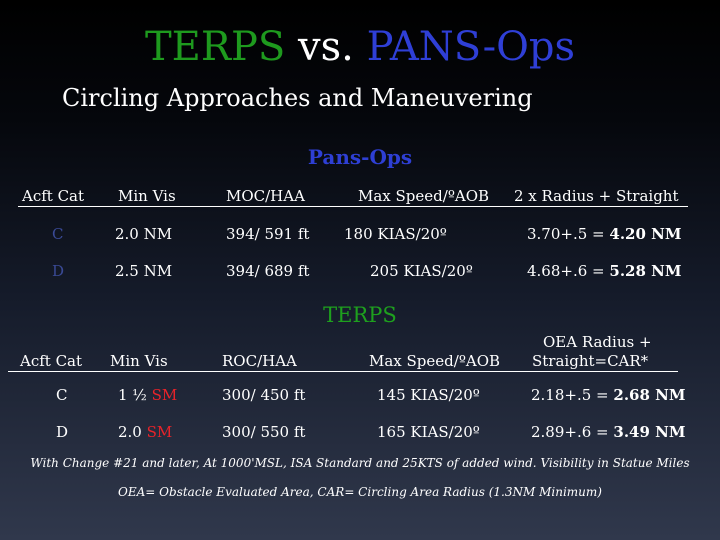  Describe the element at coordinates (343, 371) in the screenshot. I see `terps-header-underline` at that location.